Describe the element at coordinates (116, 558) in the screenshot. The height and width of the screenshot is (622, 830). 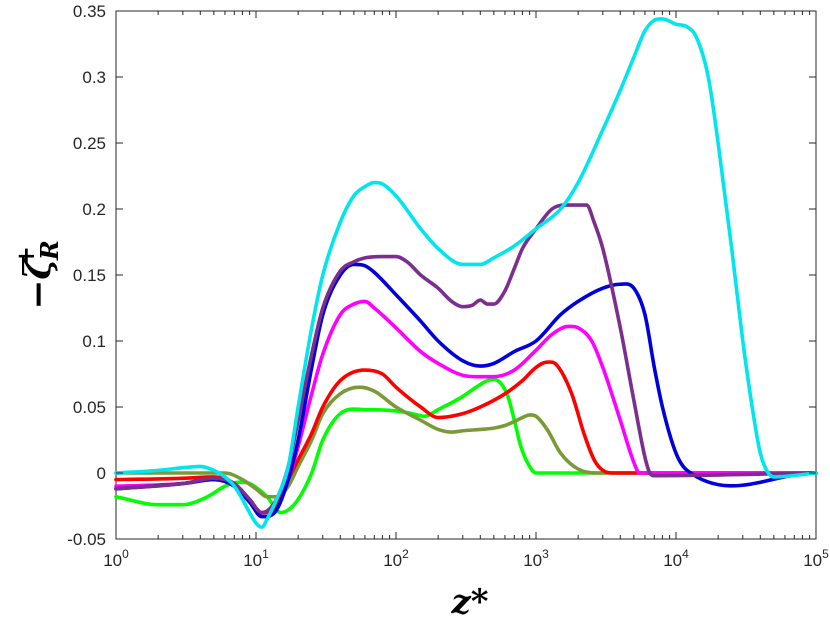
I see `x-tick-label: 10⁰` at that location.